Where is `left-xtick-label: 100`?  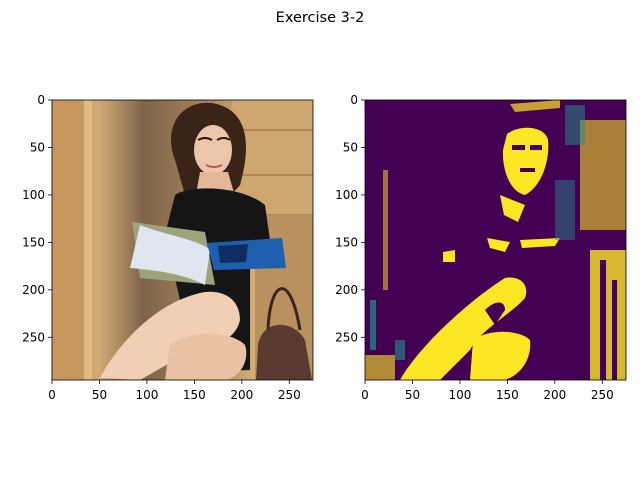 left-xtick-label: 100 is located at coordinates (146, 395).